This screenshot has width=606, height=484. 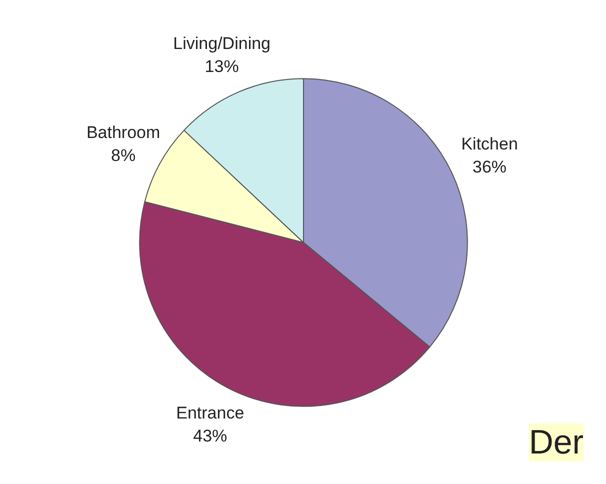 I want to click on data-label: 13%, so click(x=221, y=66).